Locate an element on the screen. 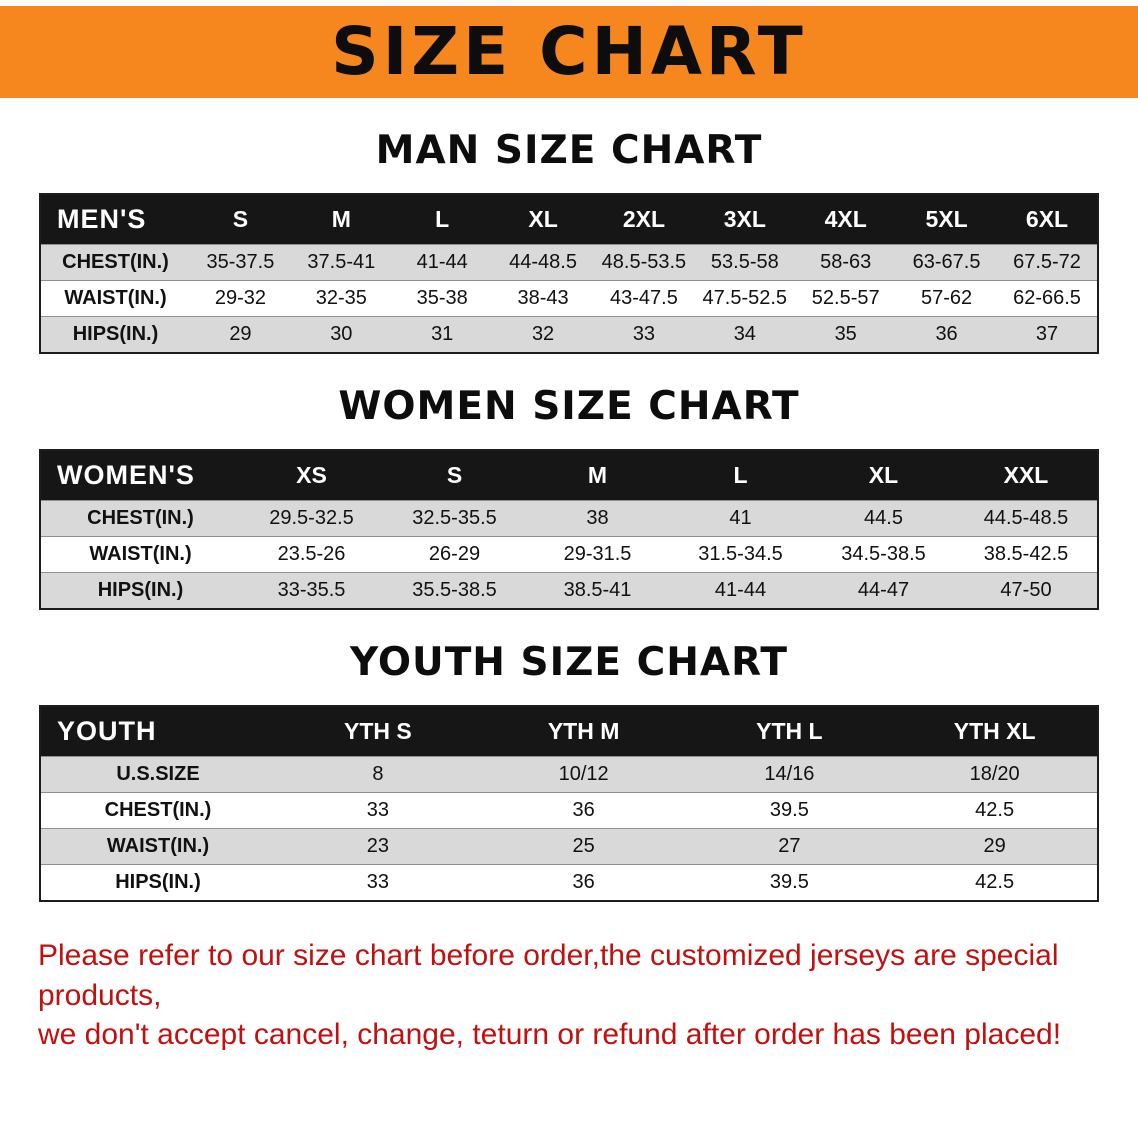 The image size is (1138, 1132). men-section-title: MAN SIZE CHART is located at coordinates (569, 150).